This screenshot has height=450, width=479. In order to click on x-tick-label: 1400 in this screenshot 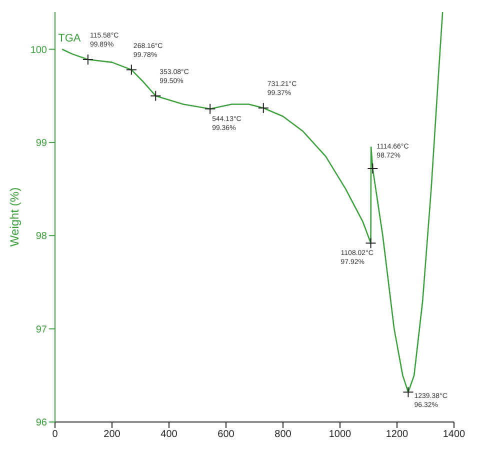, I will do `click(454, 434)`.